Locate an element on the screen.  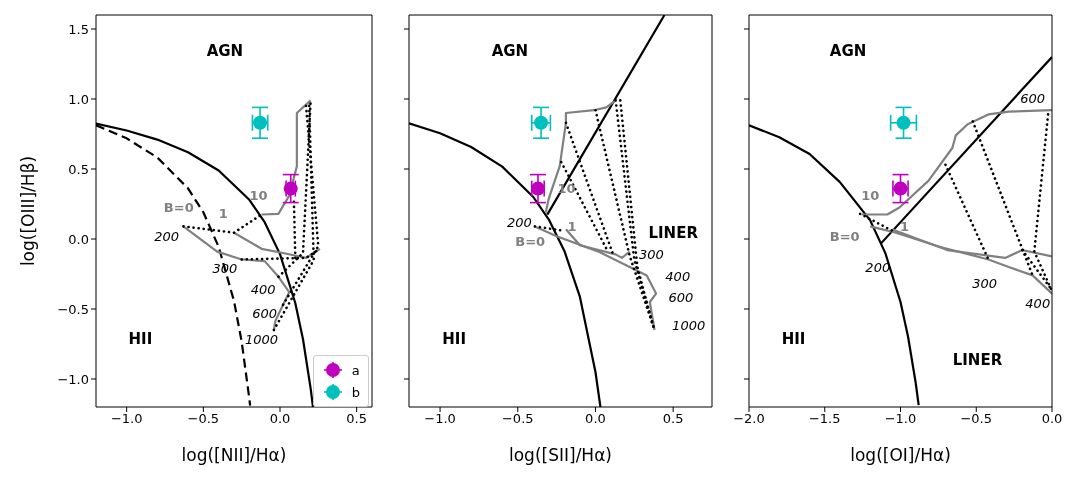
y-tick-label: −0.5 is located at coordinates (73, 309).